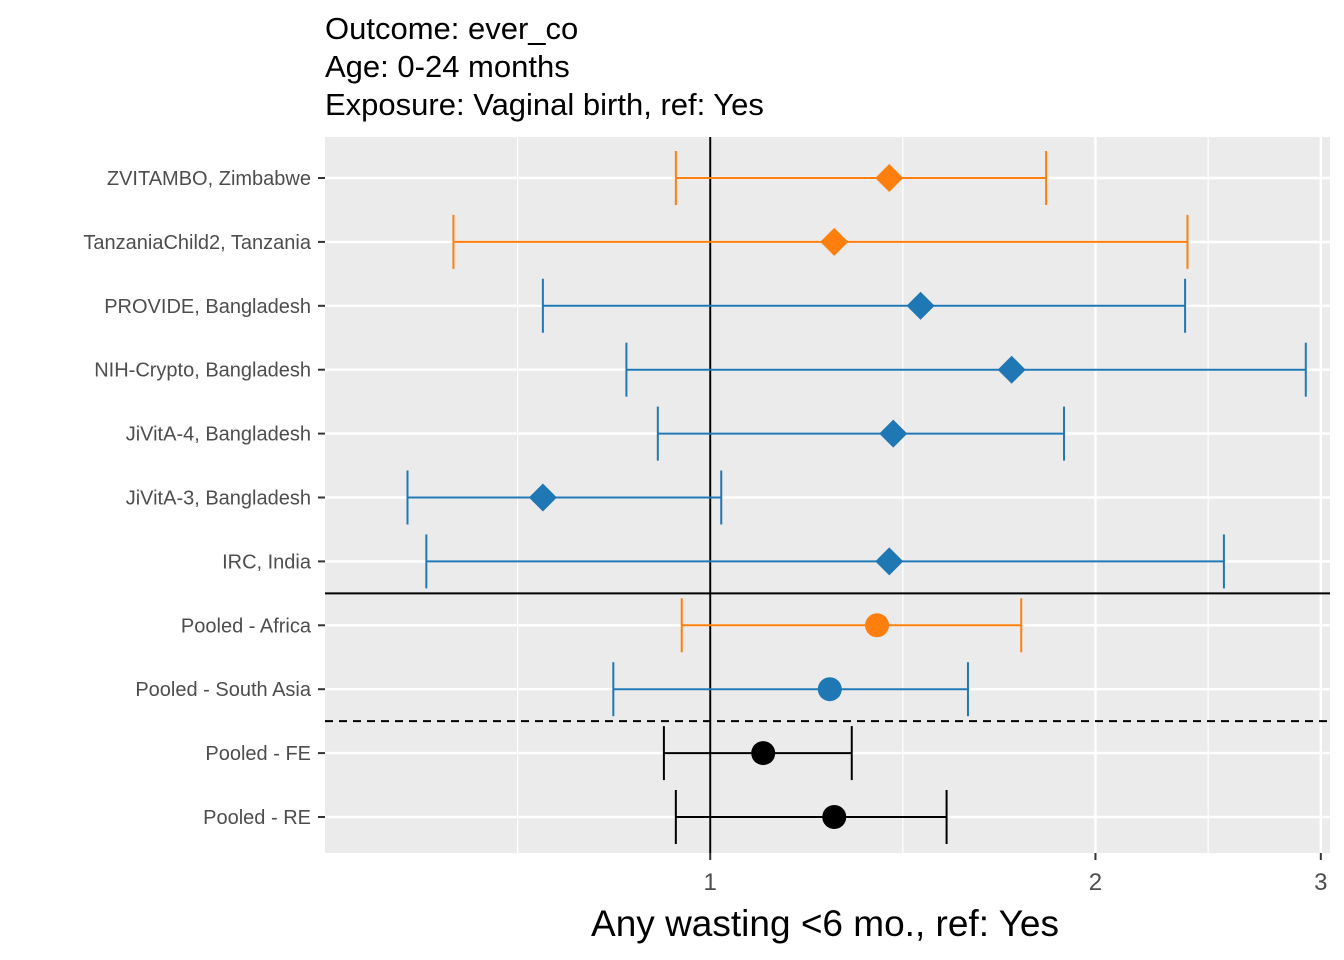  I want to click on y-tick-label: IRC, India, so click(267, 562).